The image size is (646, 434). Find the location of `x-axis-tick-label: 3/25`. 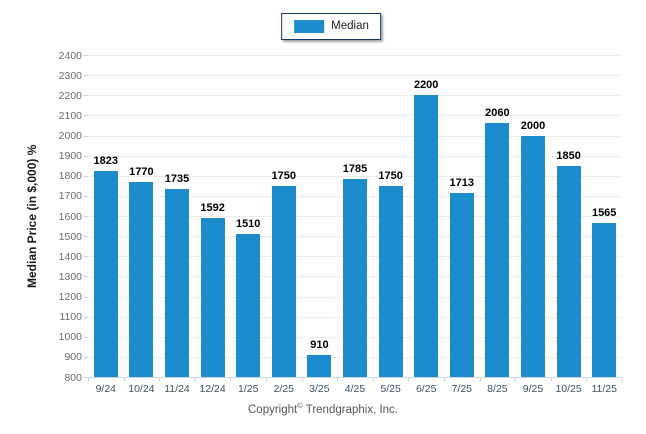

x-axis-tick-label: 3/25 is located at coordinates (319, 389).